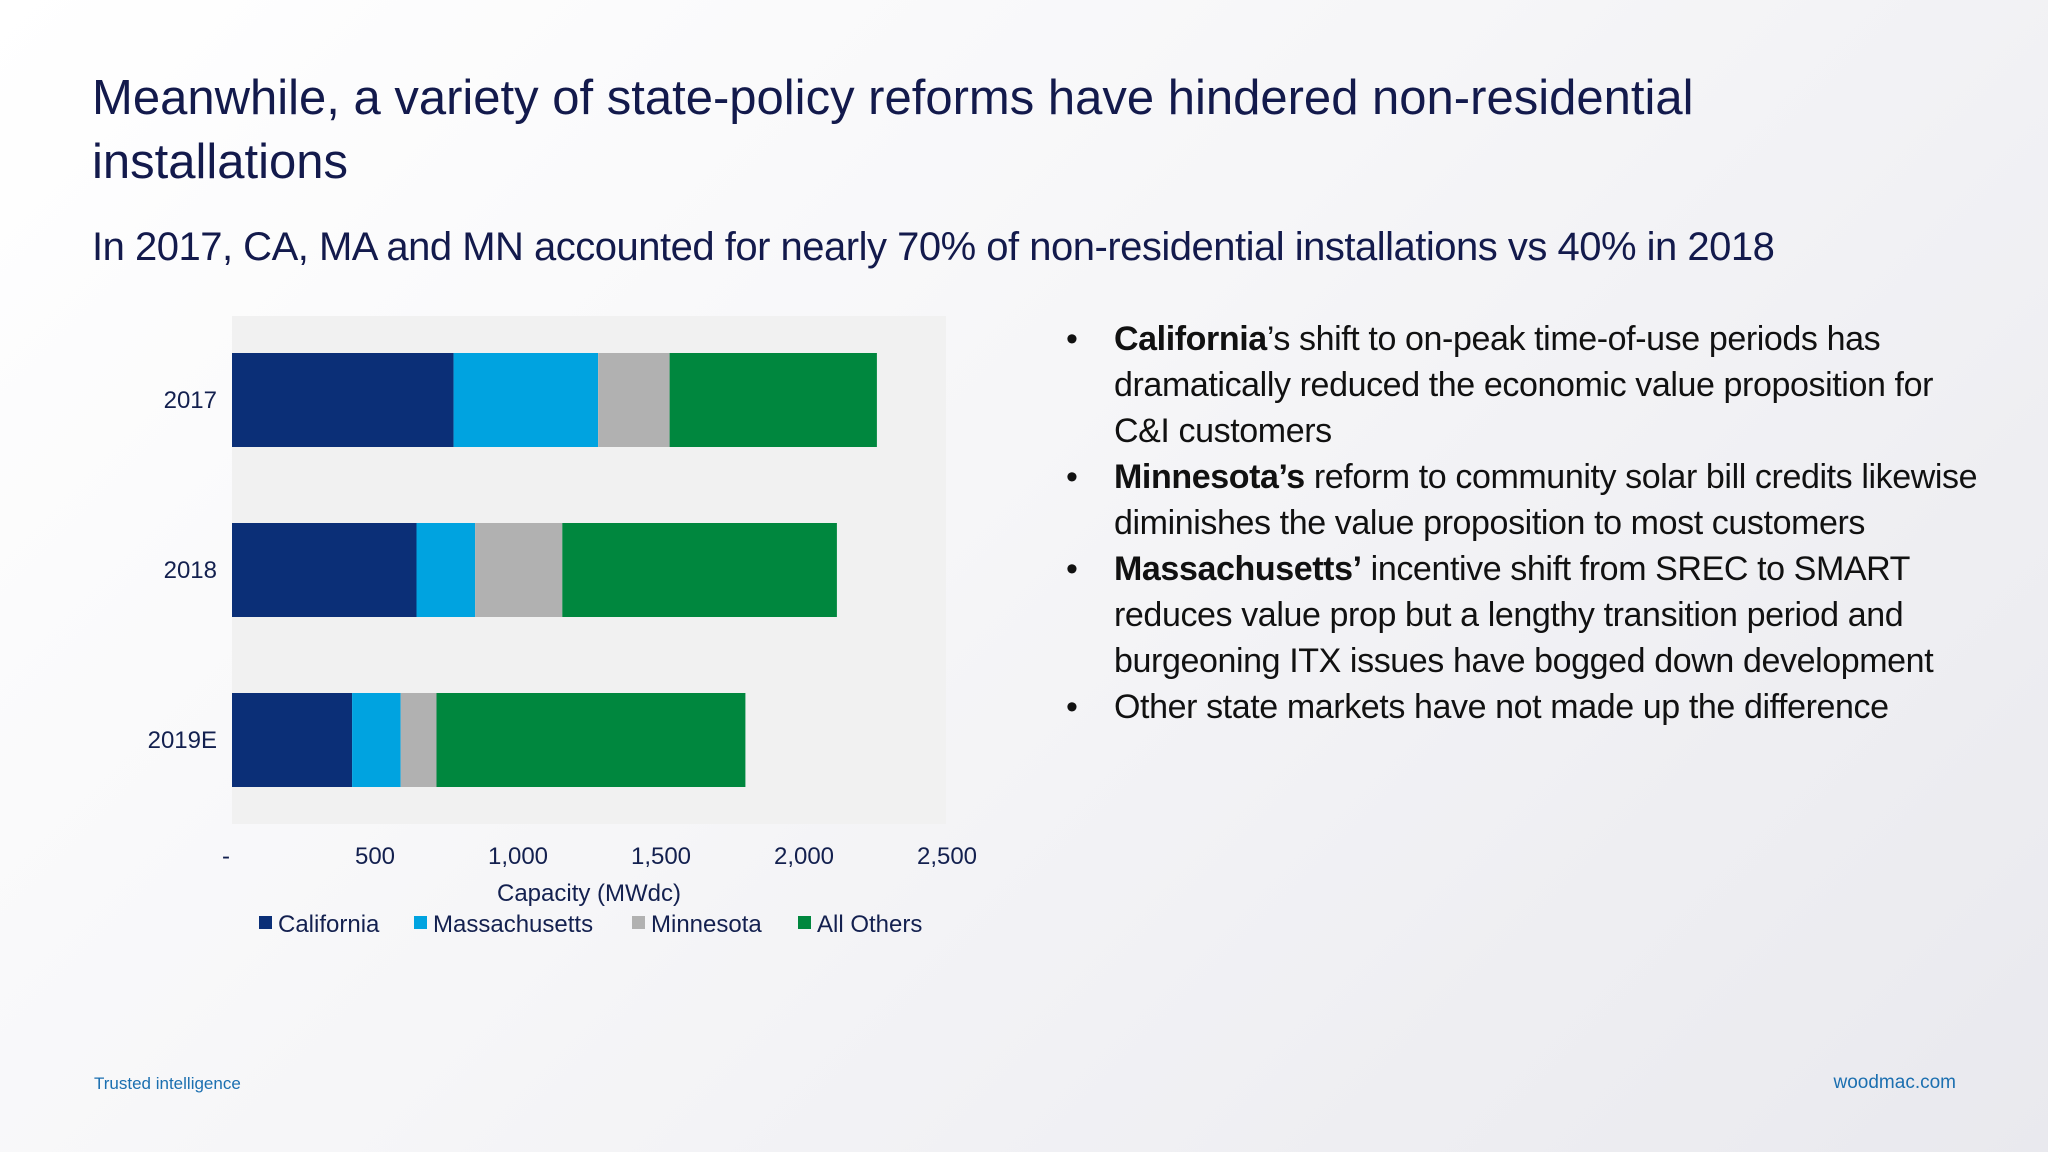 The width and height of the screenshot is (2048, 1152). I want to click on x-tick-label: 1,500, so click(661, 856).